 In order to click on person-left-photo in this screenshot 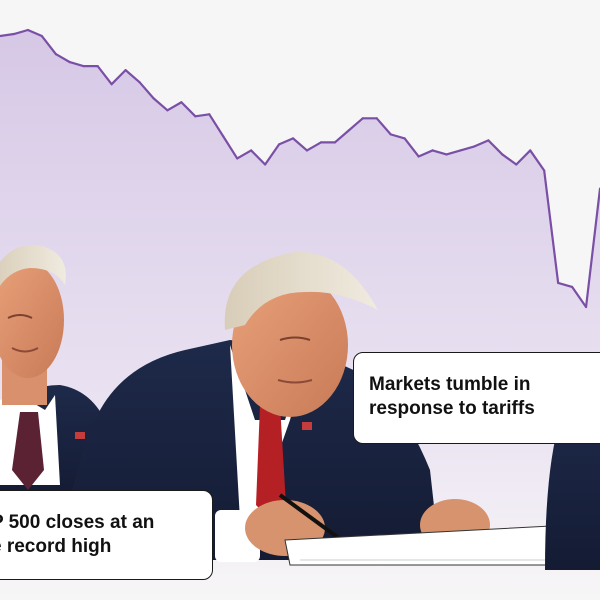, I will do `click(55, 372)`.